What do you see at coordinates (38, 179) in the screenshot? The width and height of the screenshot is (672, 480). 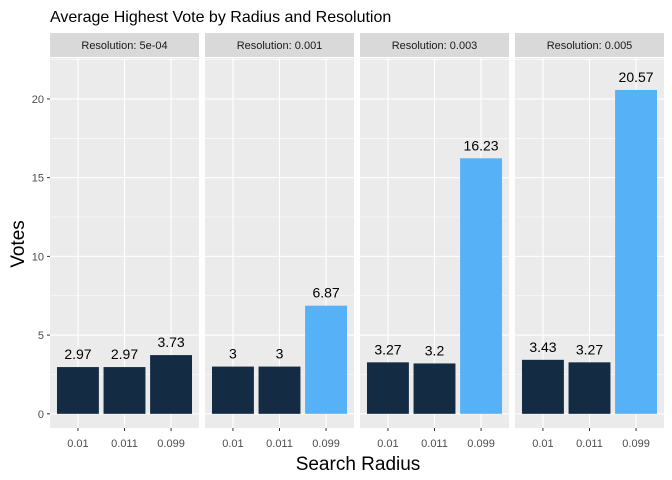 I see `y-tick-label: 15` at bounding box center [38, 179].